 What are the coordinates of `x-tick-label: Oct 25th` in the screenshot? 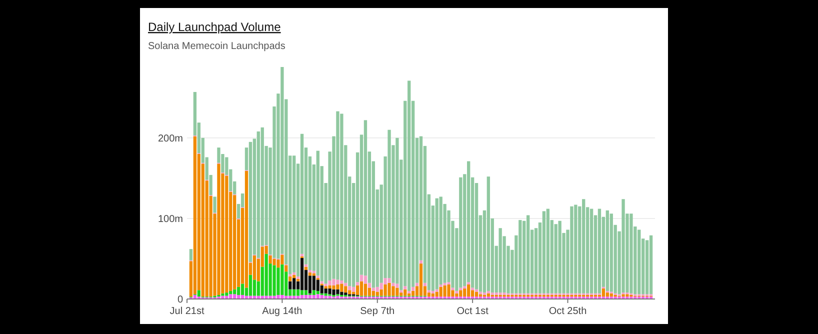 It's located at (567, 311).